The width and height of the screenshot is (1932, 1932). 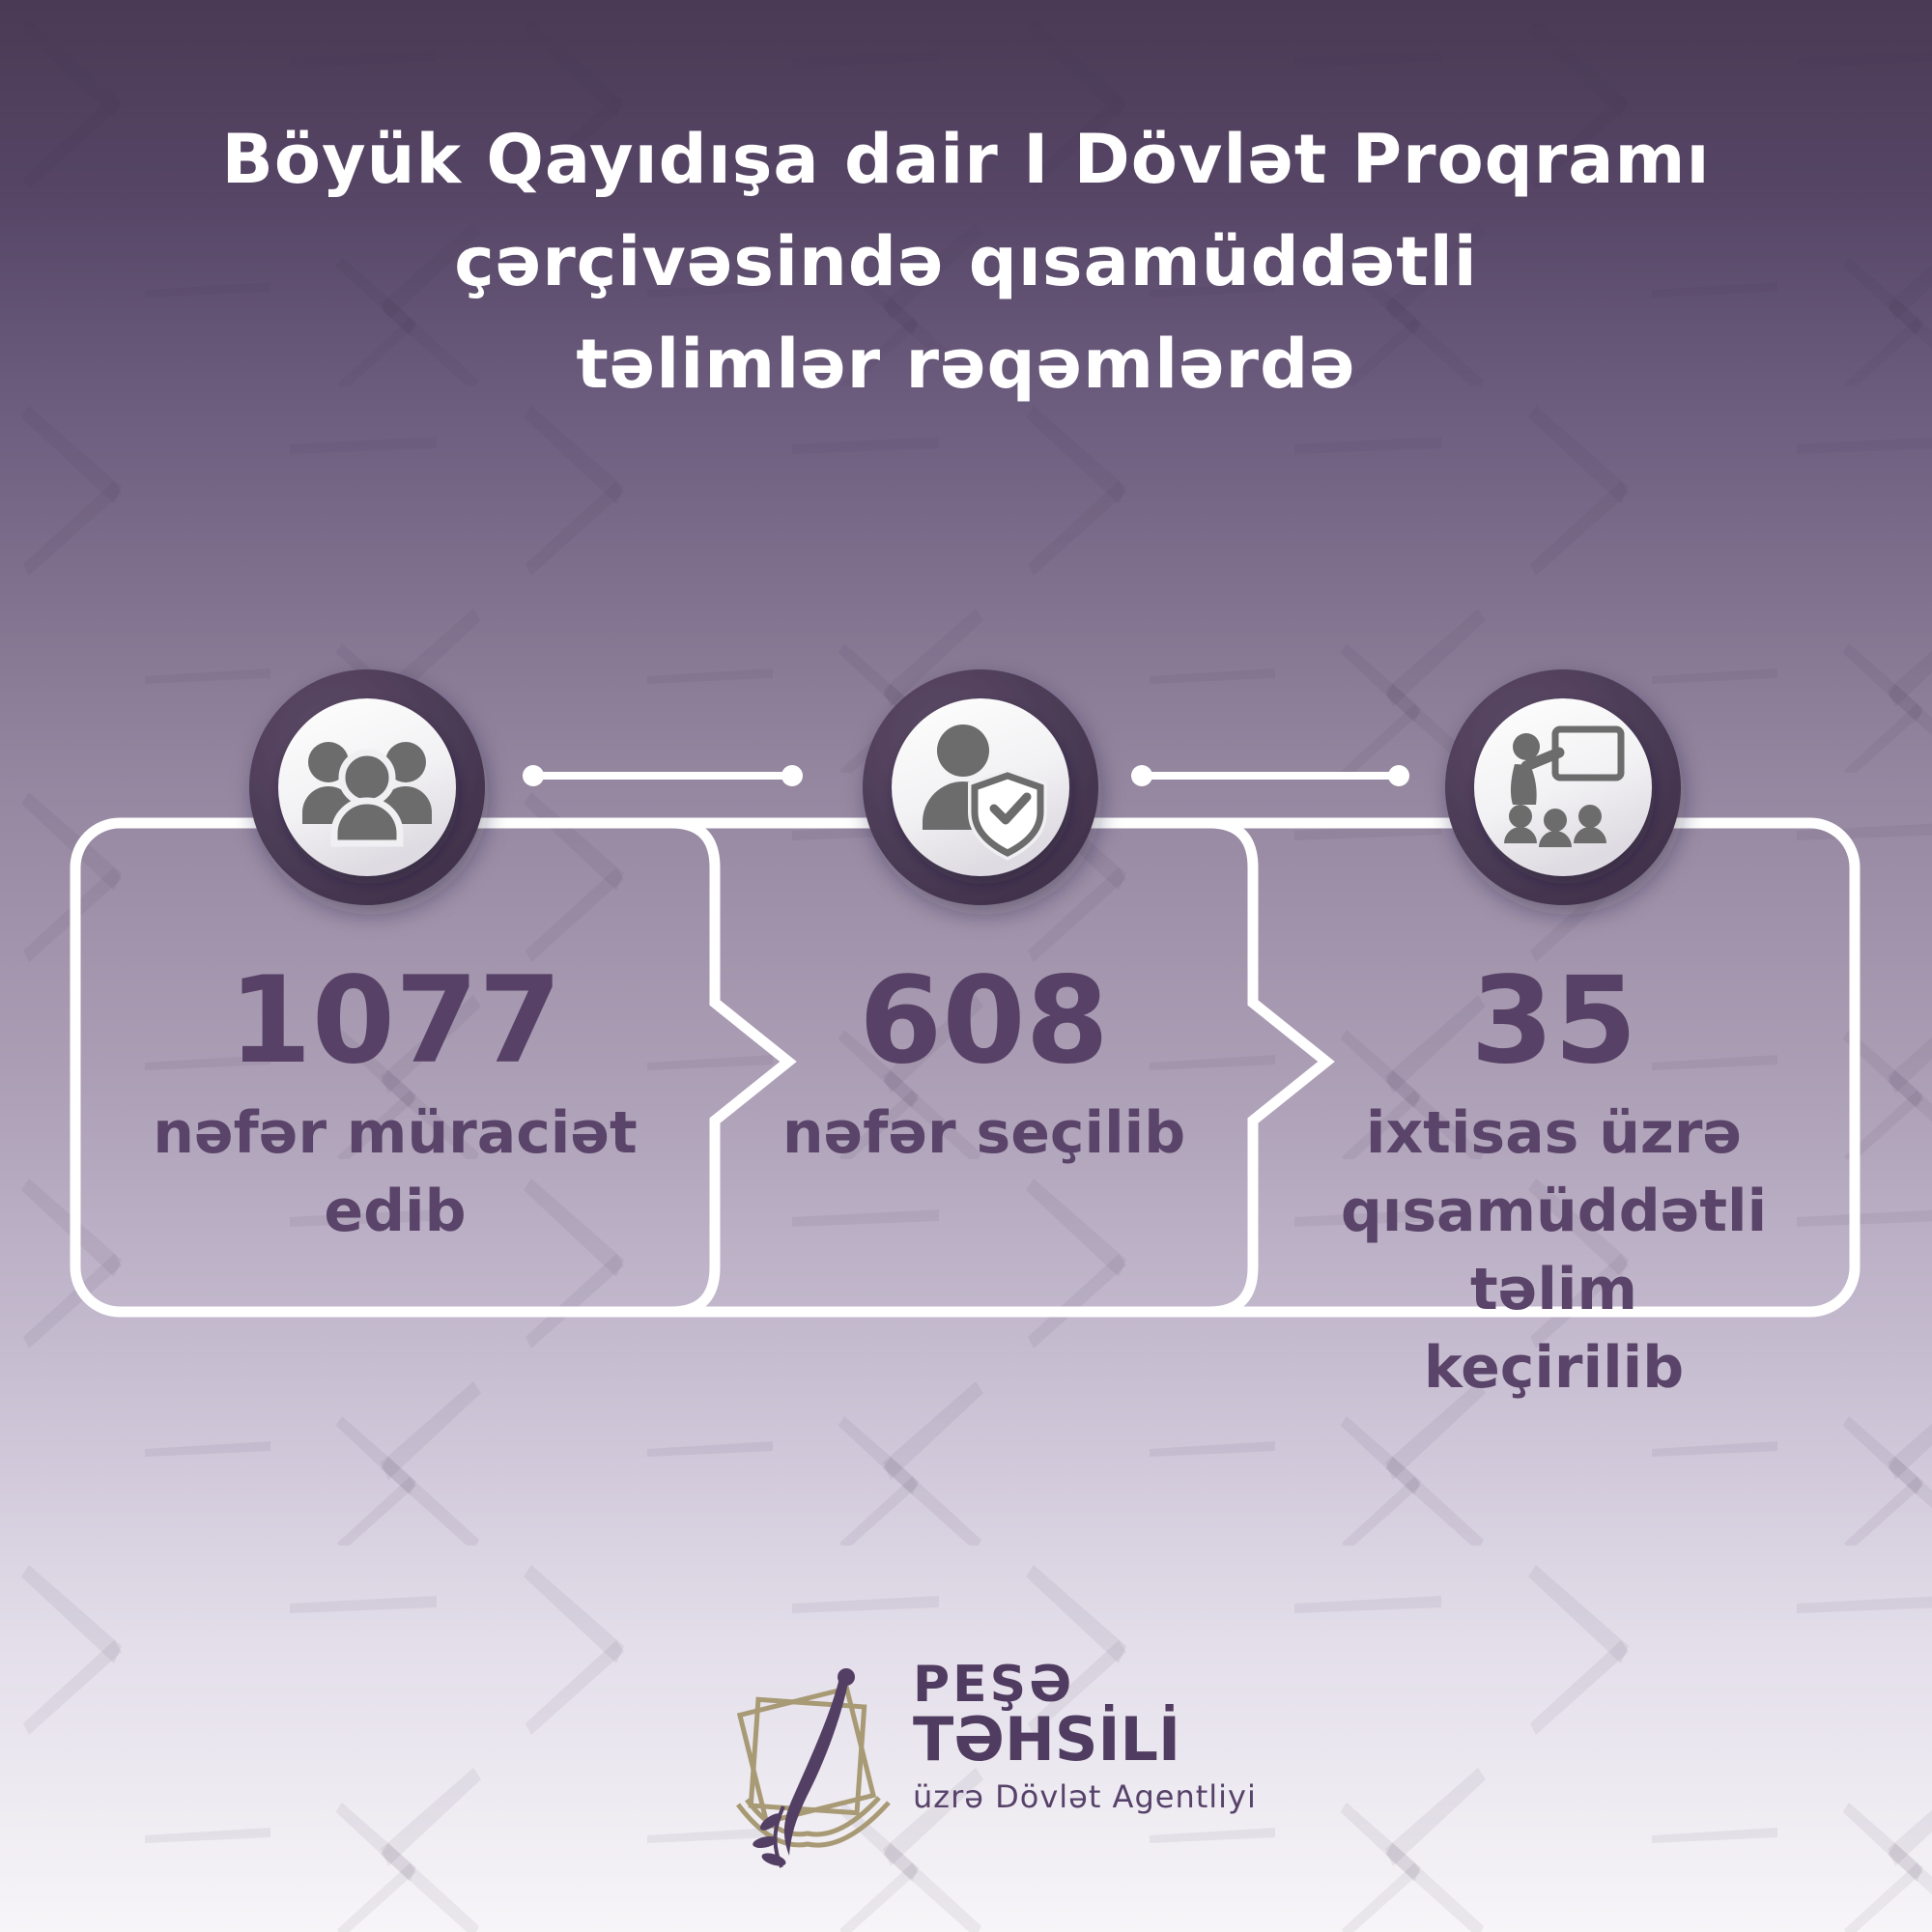 What do you see at coordinates (983, 1133) in the screenshot?
I see `stat-label-selected: nəfər seçilib` at bounding box center [983, 1133].